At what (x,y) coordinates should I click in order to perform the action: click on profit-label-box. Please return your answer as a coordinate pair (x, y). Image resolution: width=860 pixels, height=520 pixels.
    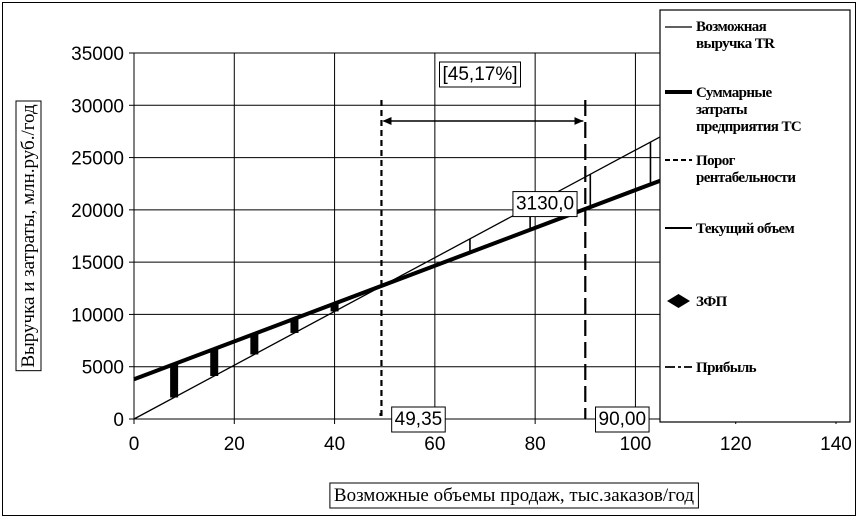
    Looking at the image, I should click on (545, 204).